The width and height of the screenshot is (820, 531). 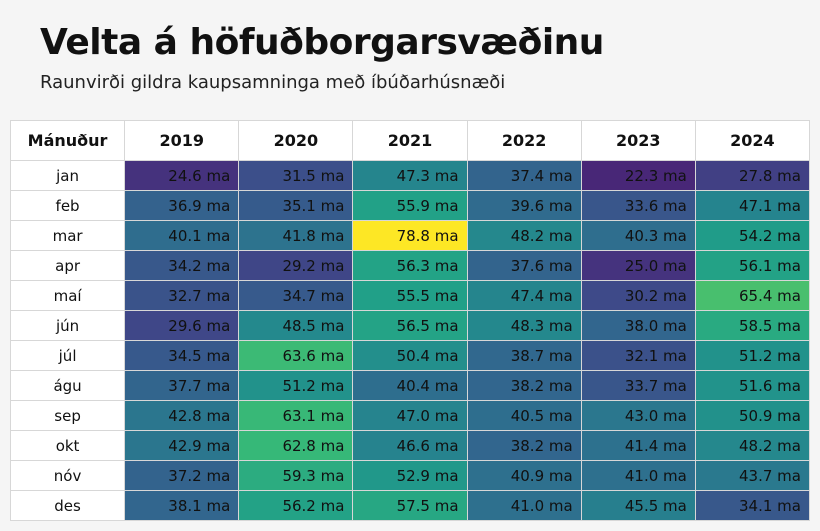 I want to click on heatmap-cell: 32.7 ma, so click(x=182, y=295).